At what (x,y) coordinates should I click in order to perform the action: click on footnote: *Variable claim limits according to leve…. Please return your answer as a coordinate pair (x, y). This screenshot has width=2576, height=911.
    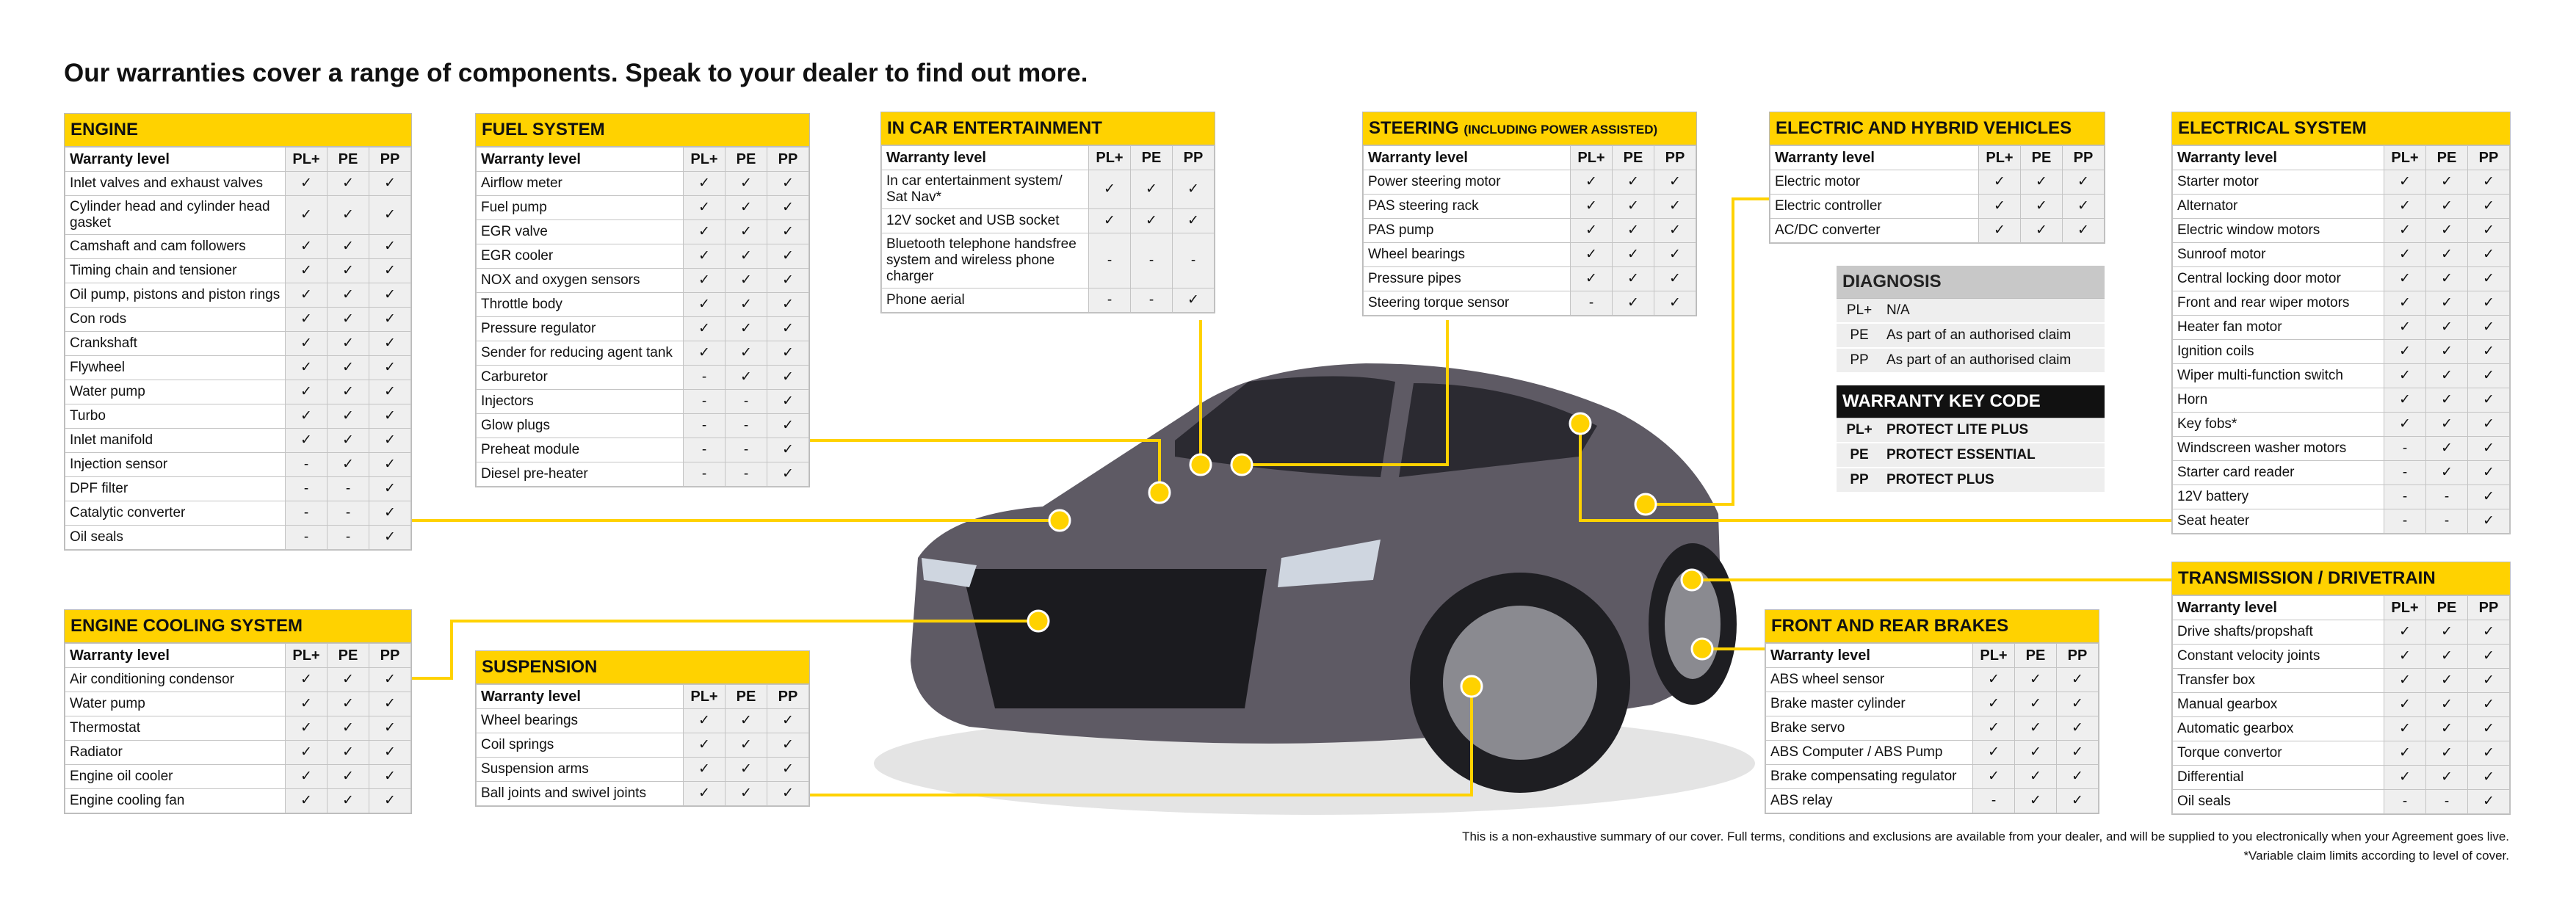
    Looking at the image, I should click on (2376, 856).